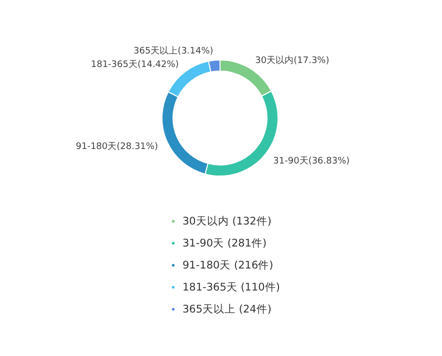  I want to click on legend-label: 31-90天 (281件), so click(224, 243).